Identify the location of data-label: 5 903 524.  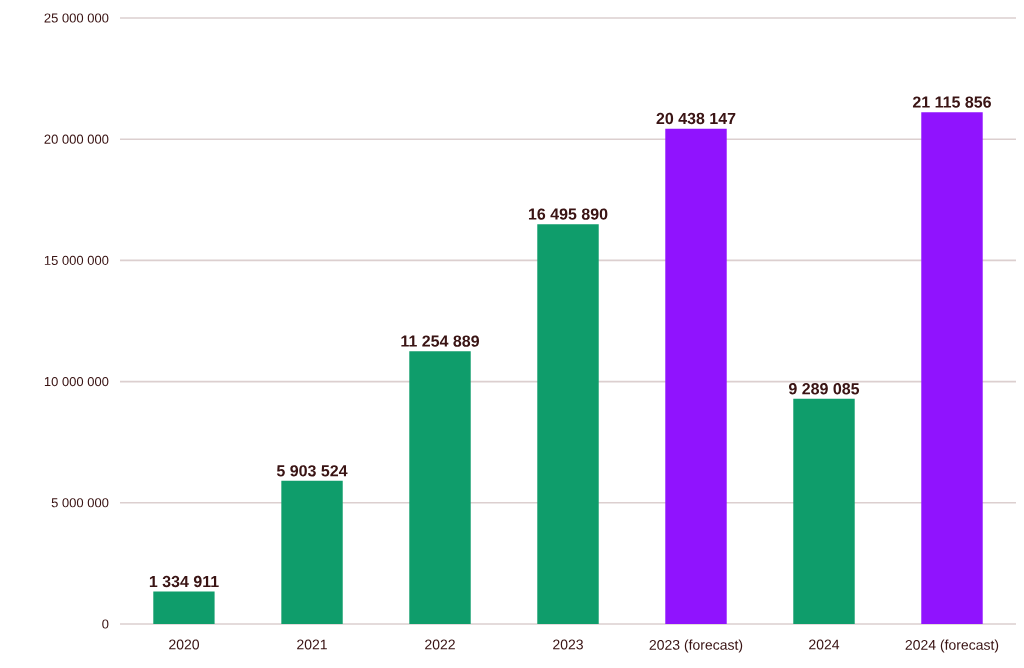
(312, 471).